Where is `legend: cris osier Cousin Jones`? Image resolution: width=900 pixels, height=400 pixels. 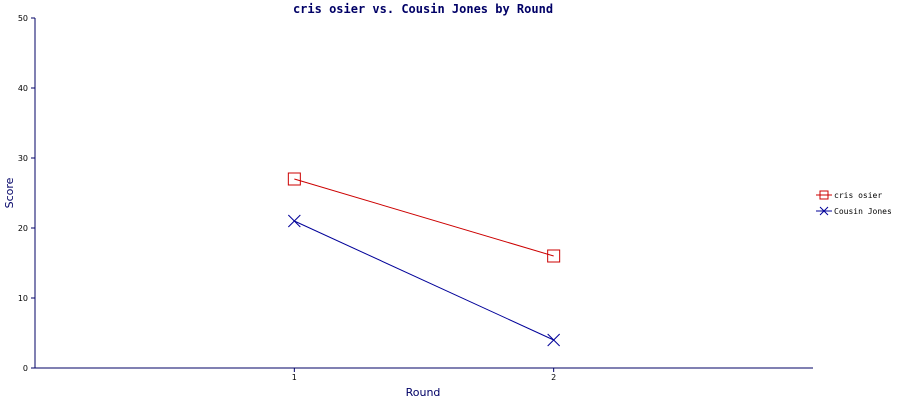
legend: cris osier Cousin Jones is located at coordinates (854, 203).